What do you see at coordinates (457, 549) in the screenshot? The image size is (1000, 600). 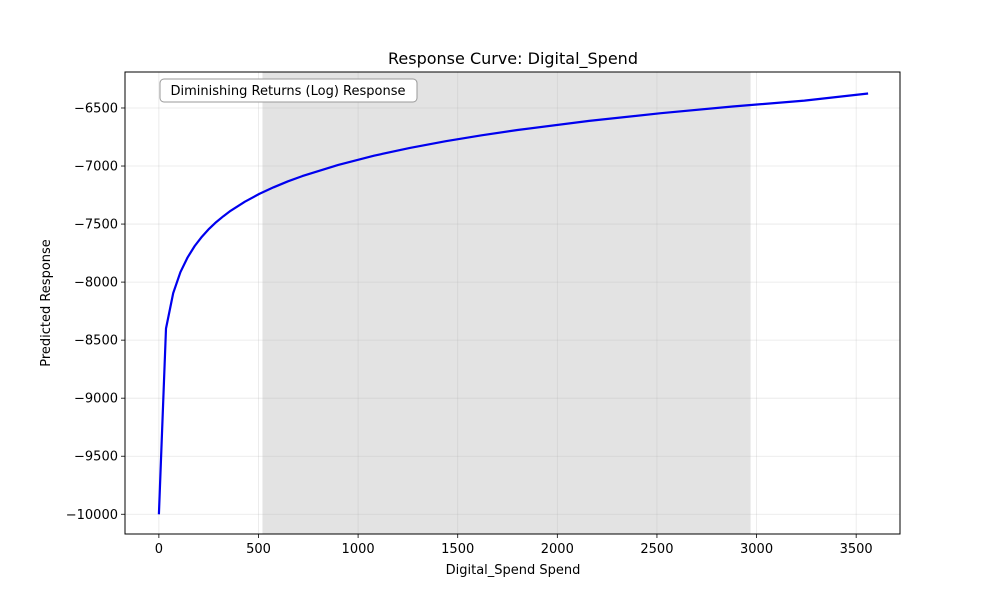 I see `x-tick-label: 1500` at bounding box center [457, 549].